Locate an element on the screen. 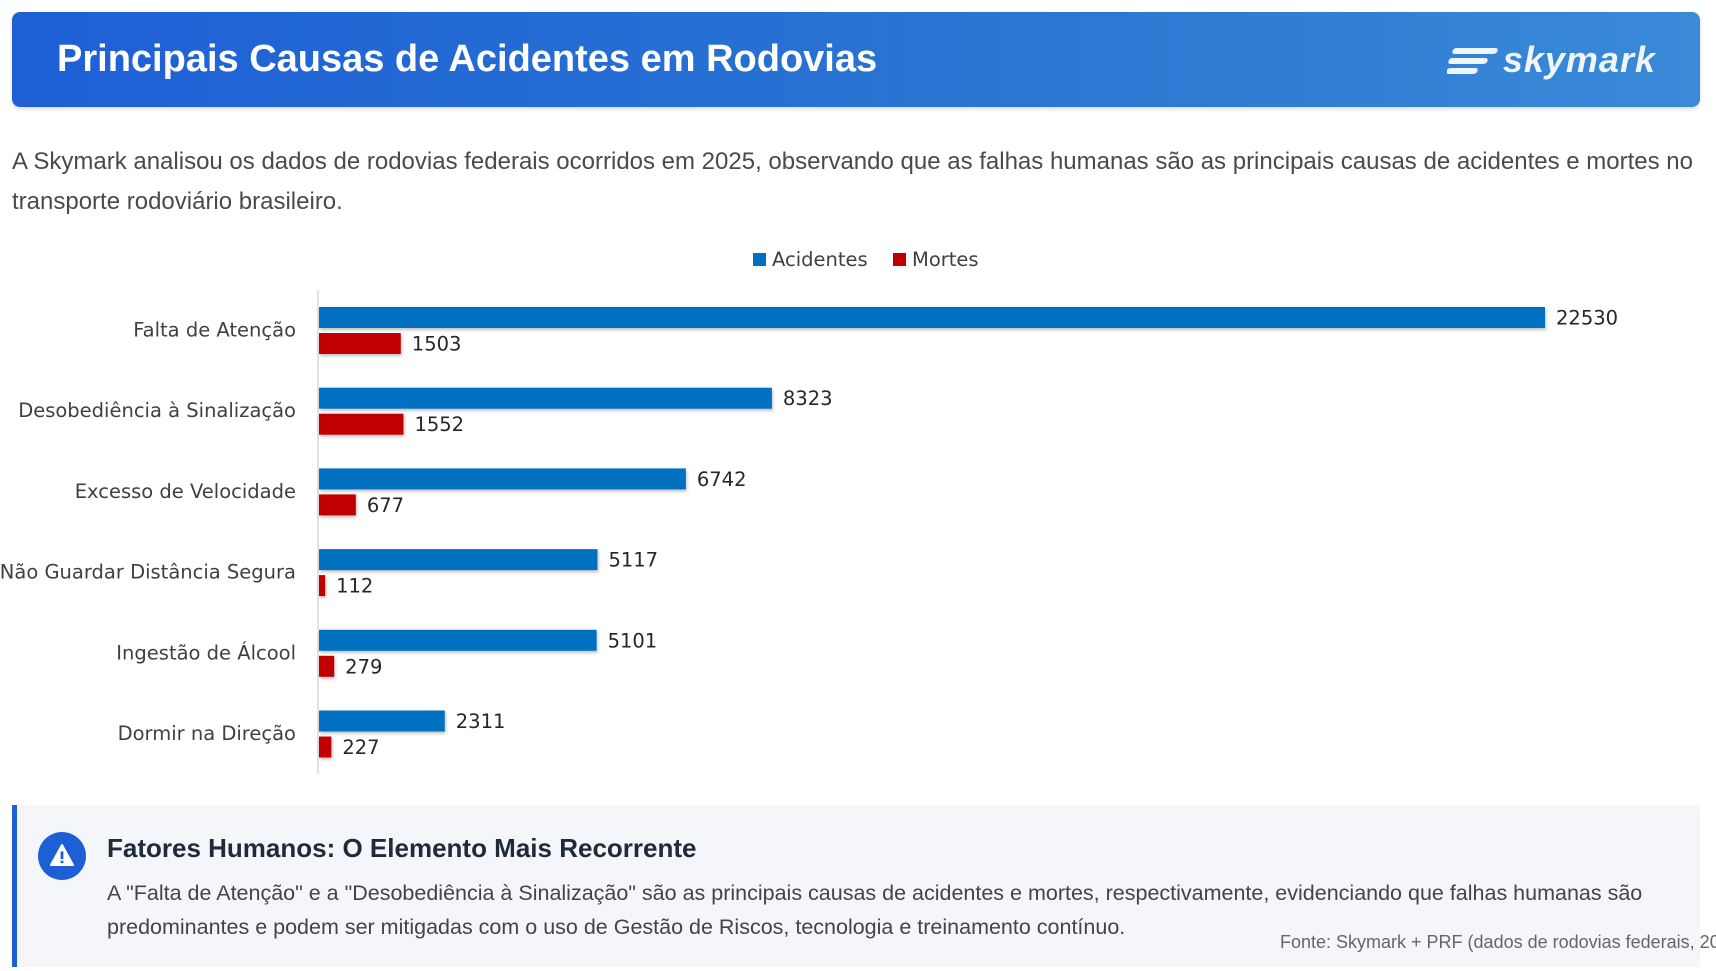 This screenshot has width=1716, height=971. category-label: Dormir na Direção is located at coordinates (207, 733).